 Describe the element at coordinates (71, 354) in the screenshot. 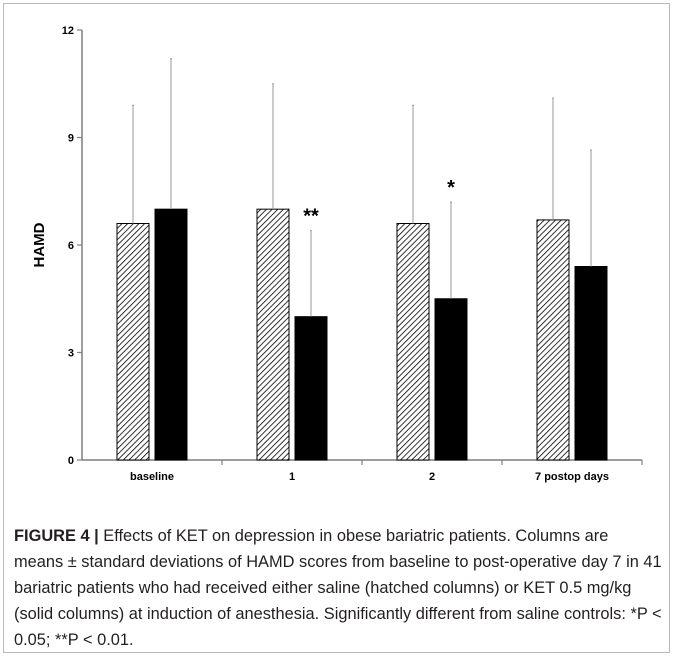

I see `y-tick-label: 3` at that location.